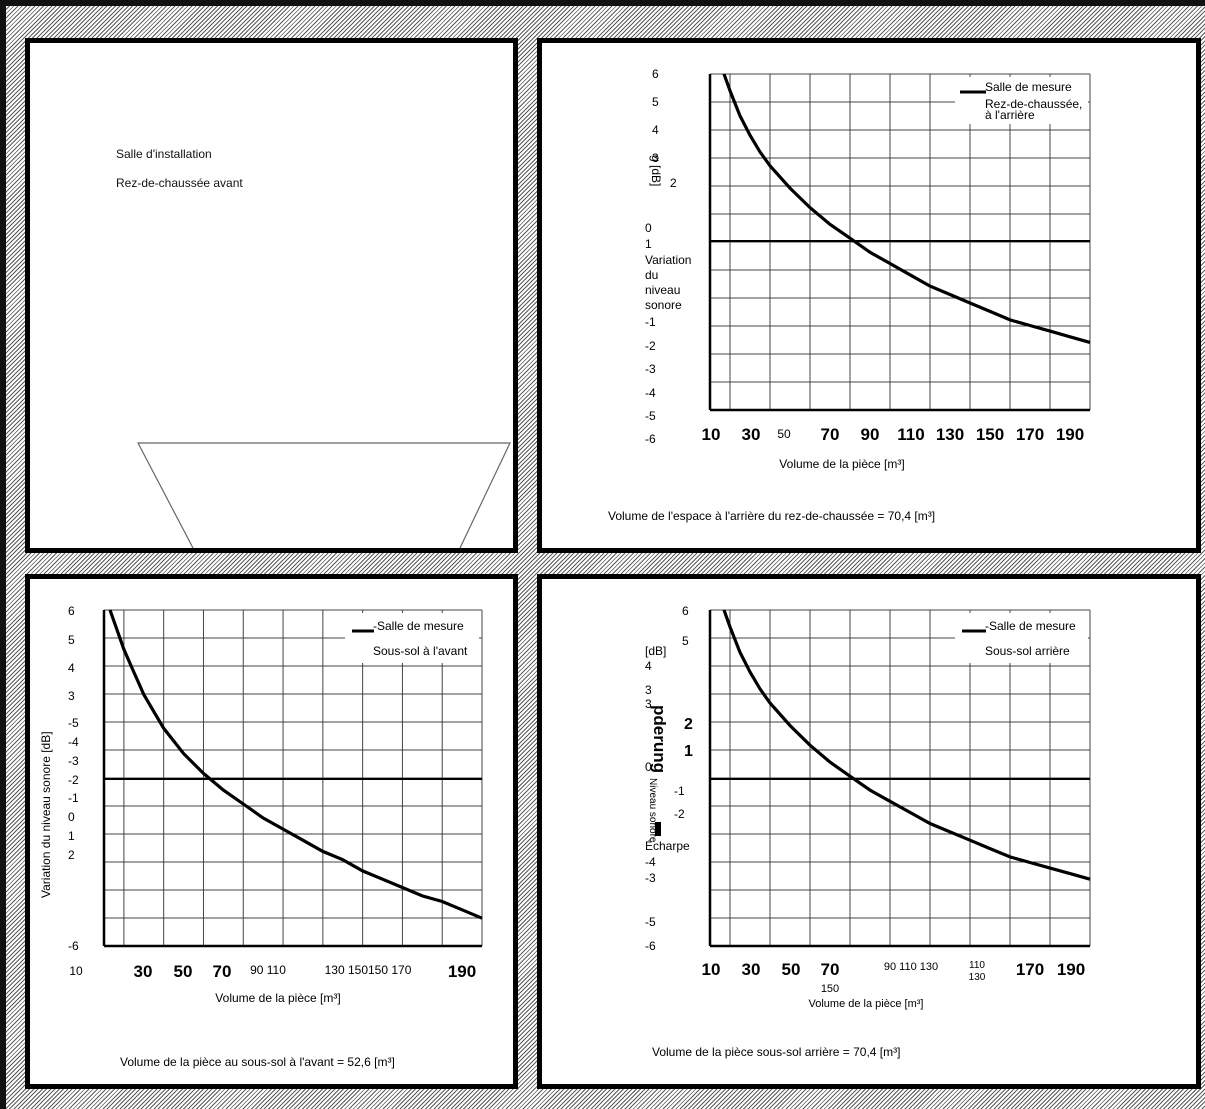 Image resolution: width=1205 pixels, height=1109 pixels. I want to click on speaker-outline, so click(324, 495).